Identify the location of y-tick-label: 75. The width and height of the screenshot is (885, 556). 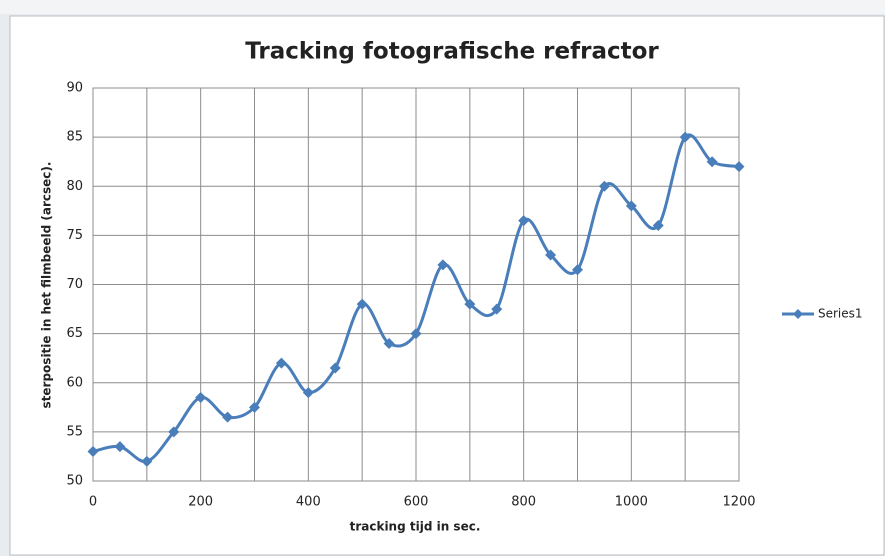
(74, 235).